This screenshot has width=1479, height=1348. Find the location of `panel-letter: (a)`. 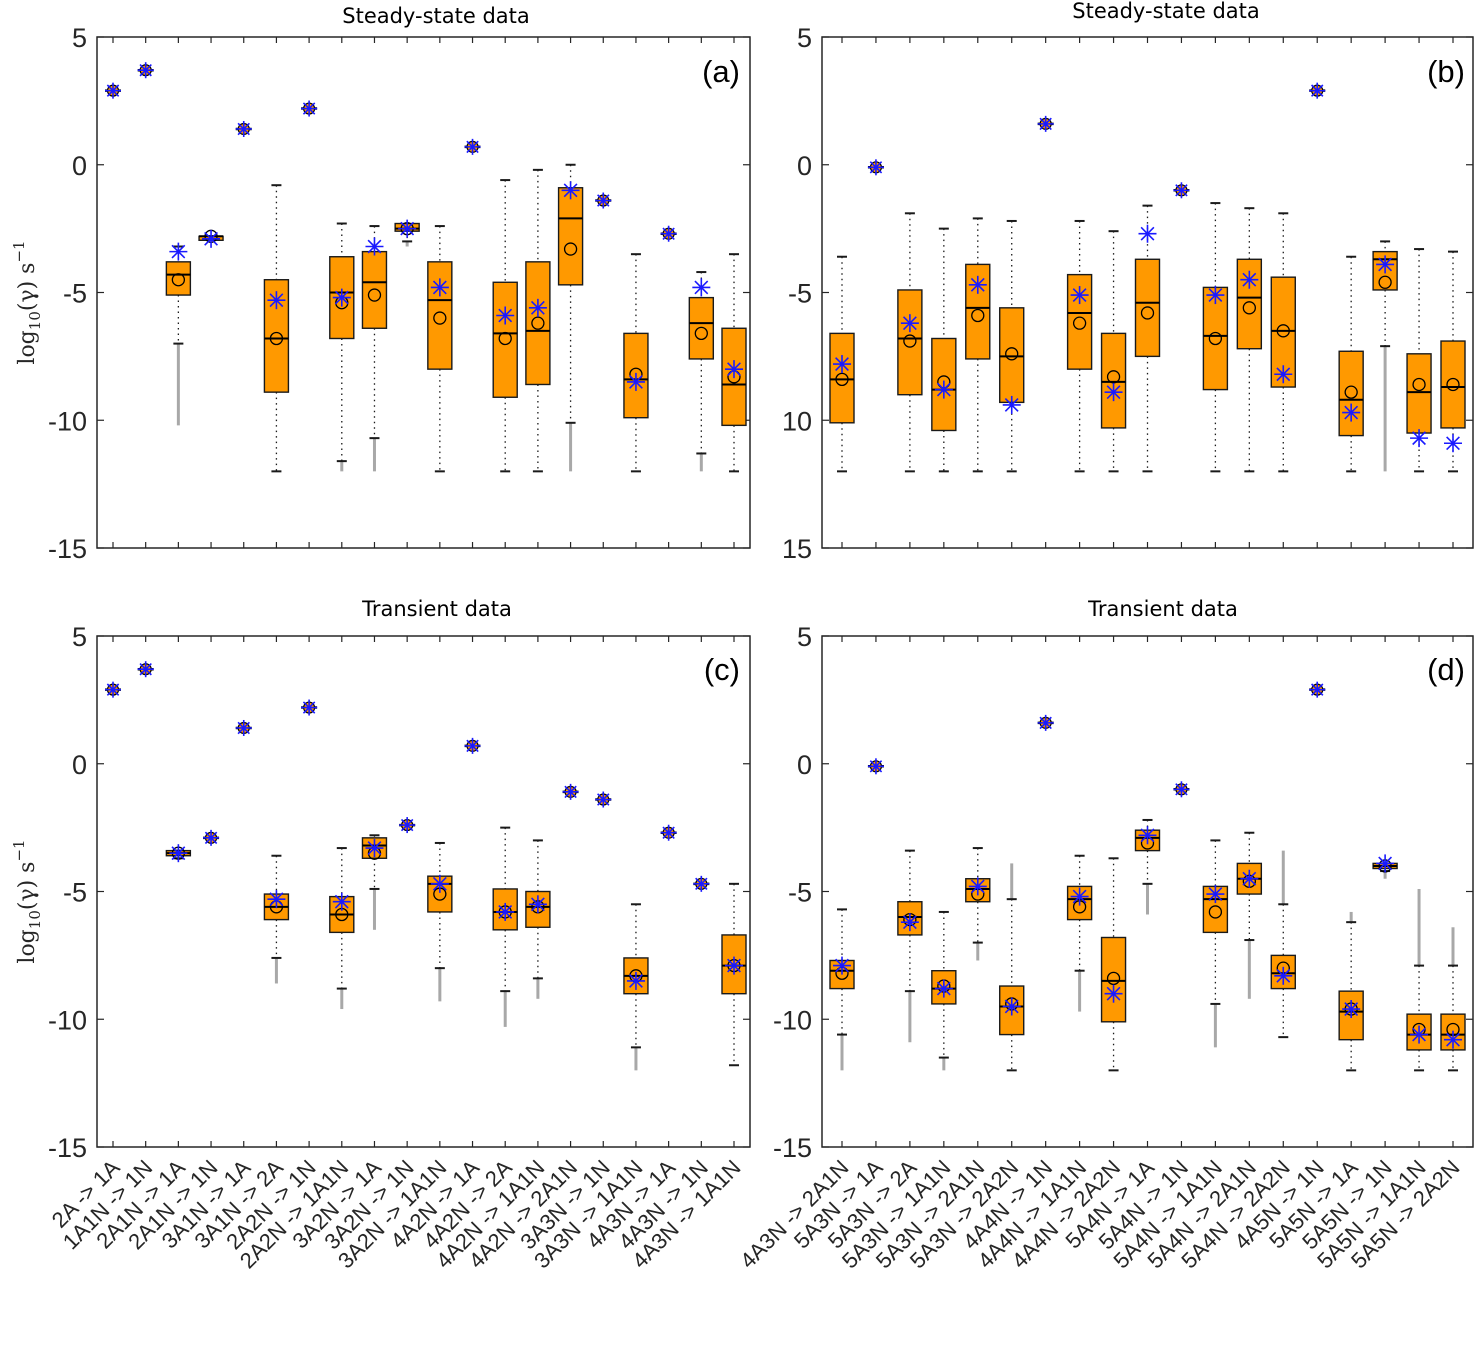

panel-letter: (a) is located at coordinates (721, 71).